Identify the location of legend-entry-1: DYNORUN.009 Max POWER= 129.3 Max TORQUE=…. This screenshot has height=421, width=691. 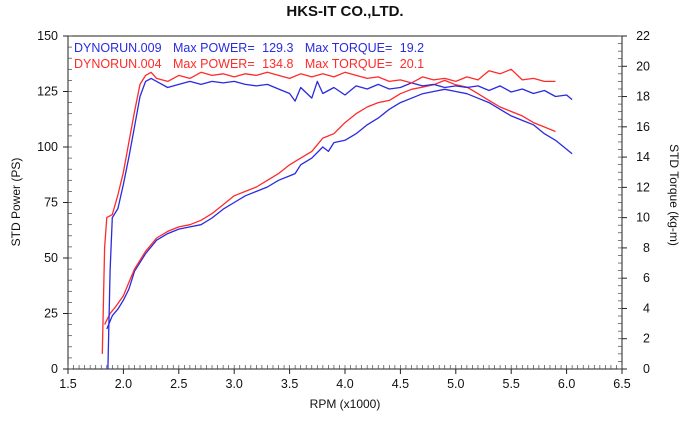
(249, 48).